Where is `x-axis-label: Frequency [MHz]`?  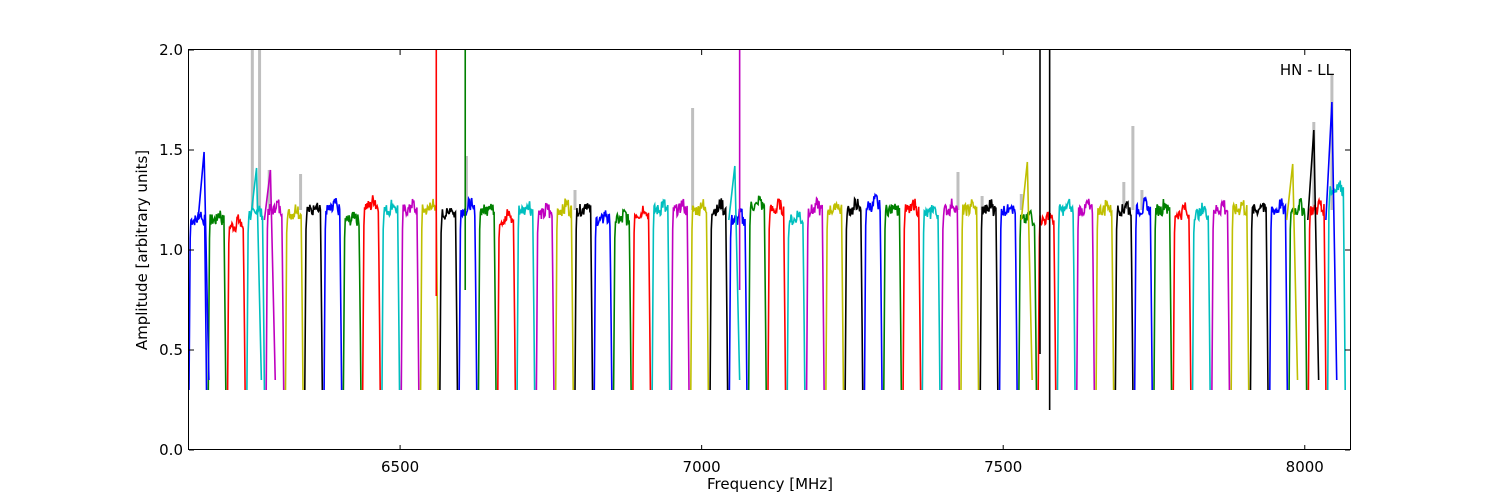
x-axis-label: Frequency [MHz] is located at coordinates (770, 484).